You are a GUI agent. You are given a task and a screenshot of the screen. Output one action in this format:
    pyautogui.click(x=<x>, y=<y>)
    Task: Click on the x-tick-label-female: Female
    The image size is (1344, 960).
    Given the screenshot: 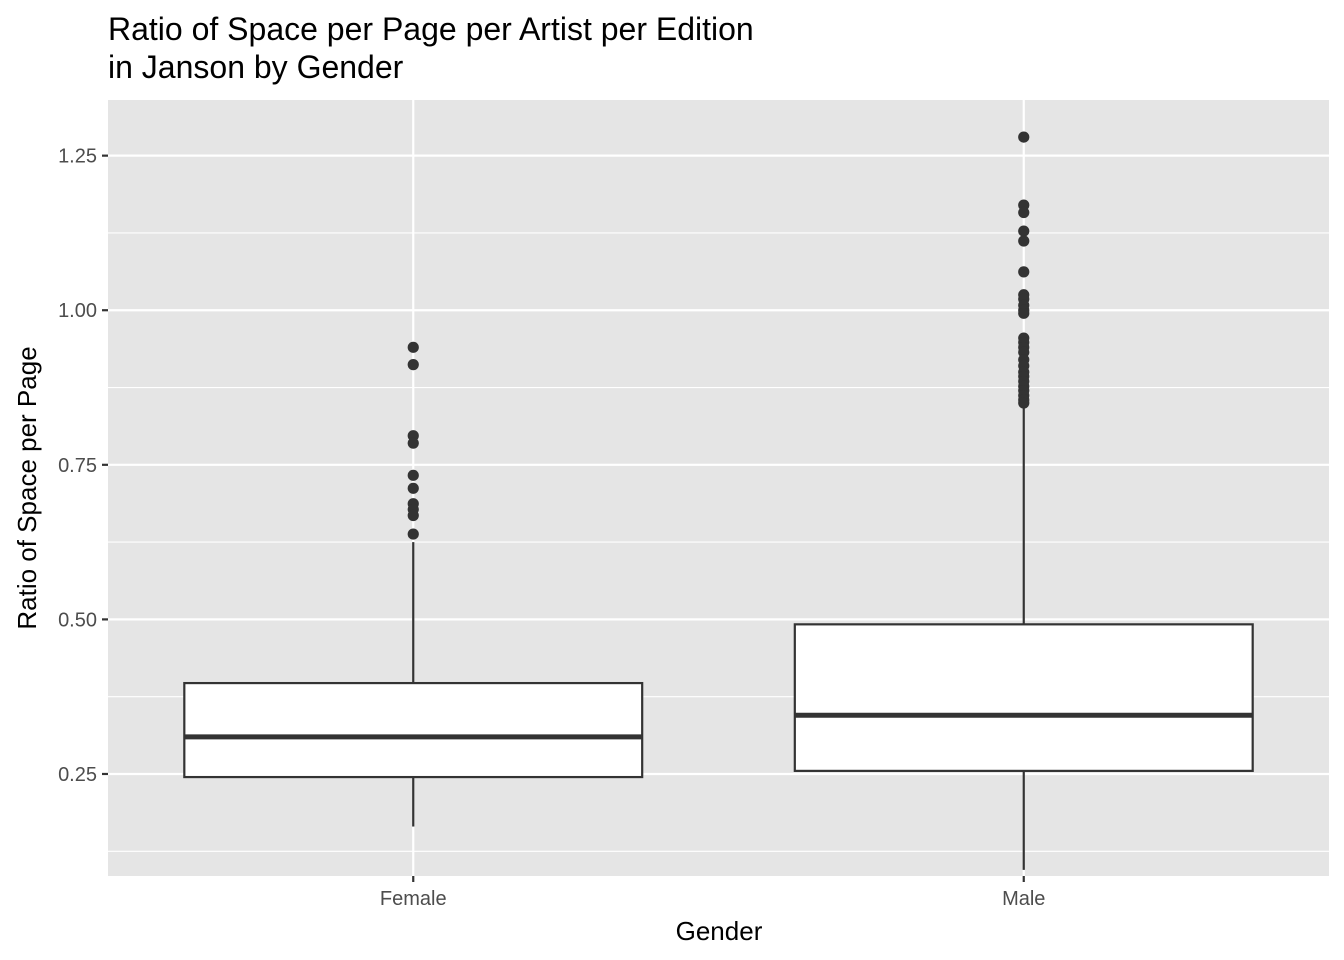 What is the action you would take?
    pyautogui.click(x=413, y=899)
    